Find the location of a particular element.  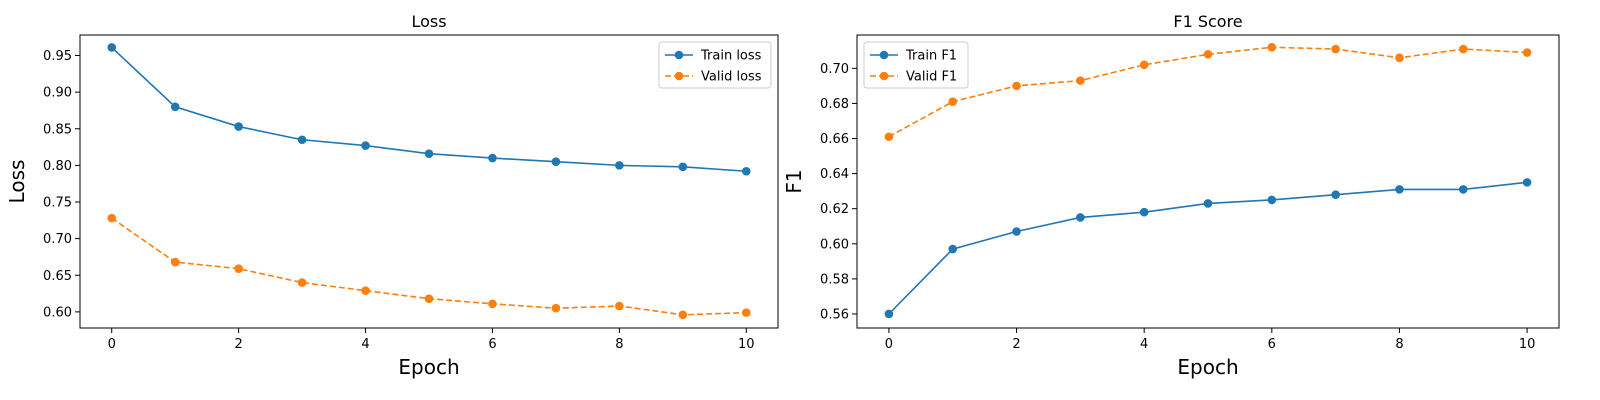

legend-label: Train F1 is located at coordinates (931, 56).